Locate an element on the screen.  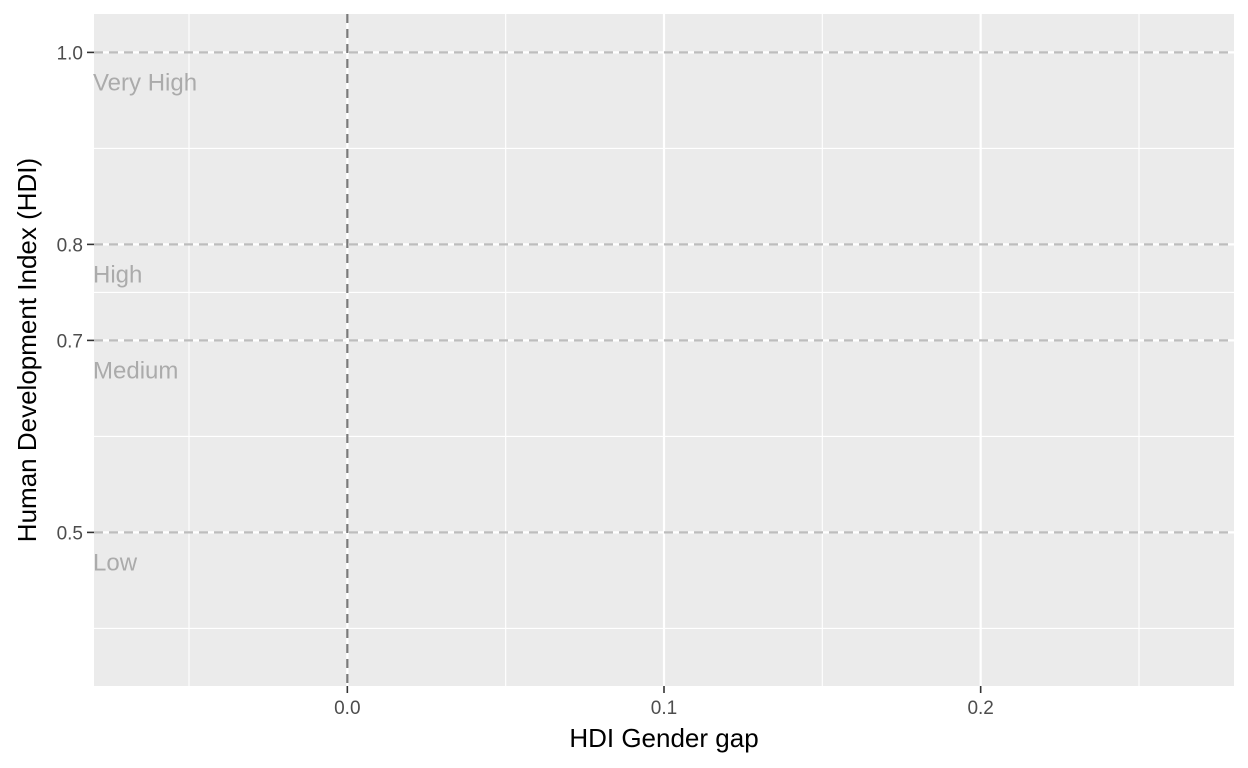
y-axis-title: Human Development Index (HDI) is located at coordinates (27, 350).